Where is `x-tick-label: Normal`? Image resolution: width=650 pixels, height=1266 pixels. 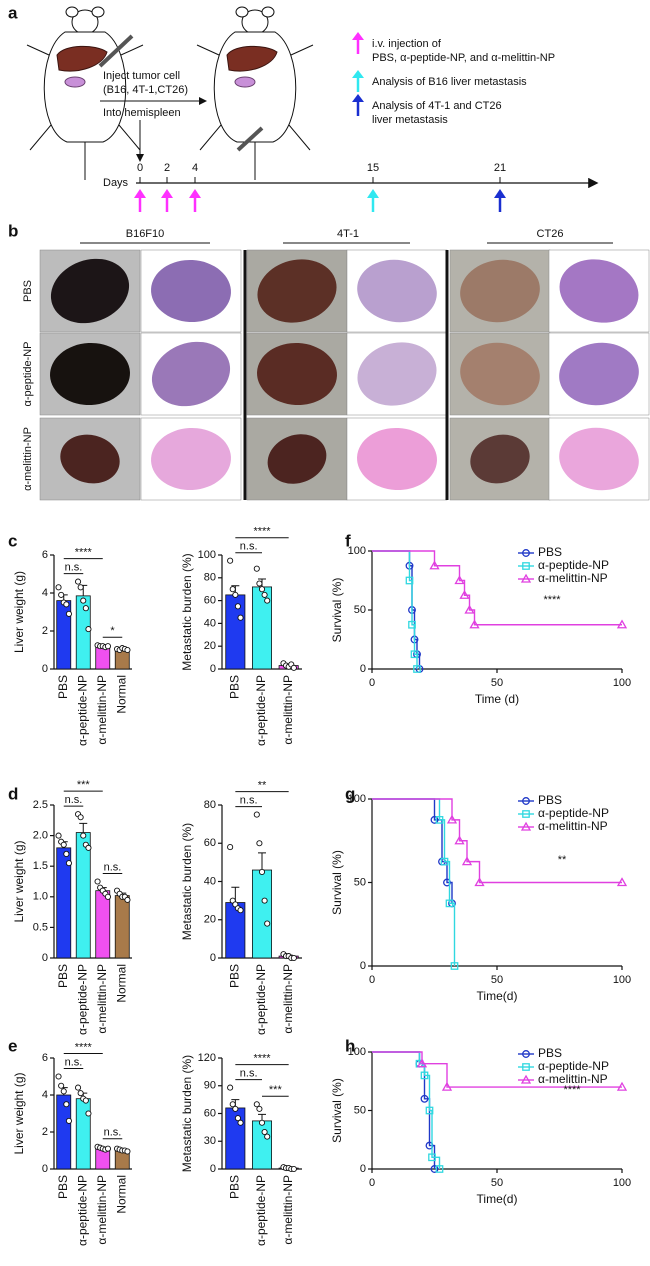 x-tick-label: Normal is located at coordinates (121, 1194).